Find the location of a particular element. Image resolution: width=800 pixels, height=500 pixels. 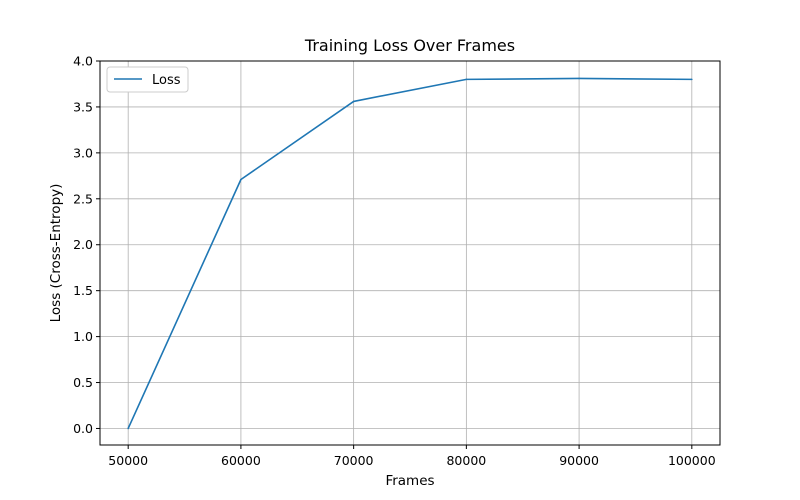

legend-box is located at coordinates (147, 79).